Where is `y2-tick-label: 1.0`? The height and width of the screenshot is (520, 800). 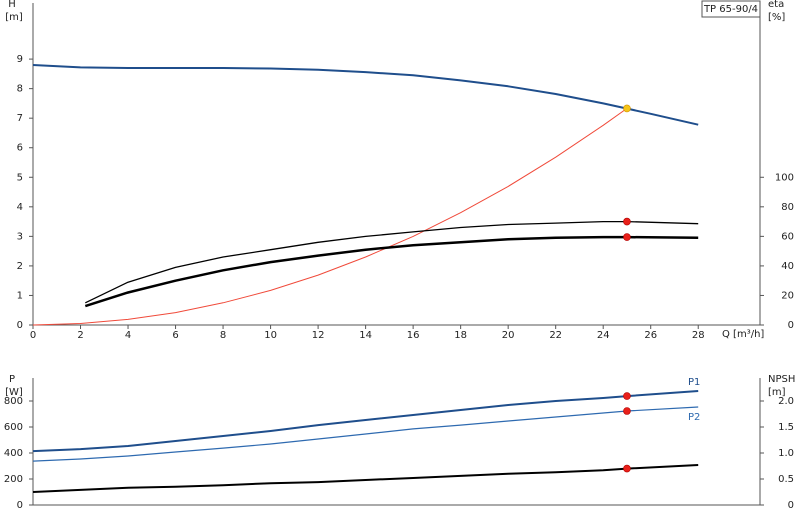 y2-tick-label: 1.0 is located at coordinates (786, 453).